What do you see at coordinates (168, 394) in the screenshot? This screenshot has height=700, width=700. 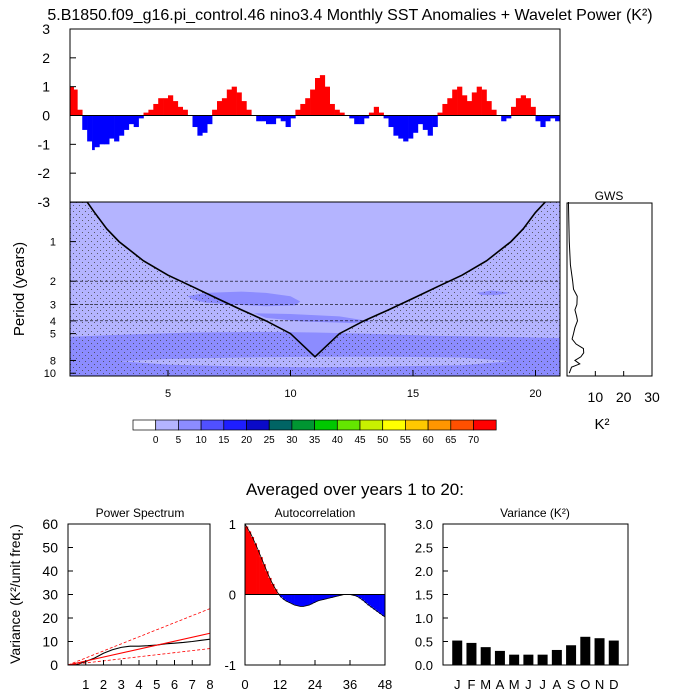 I see `year-tick-label: 5` at bounding box center [168, 394].